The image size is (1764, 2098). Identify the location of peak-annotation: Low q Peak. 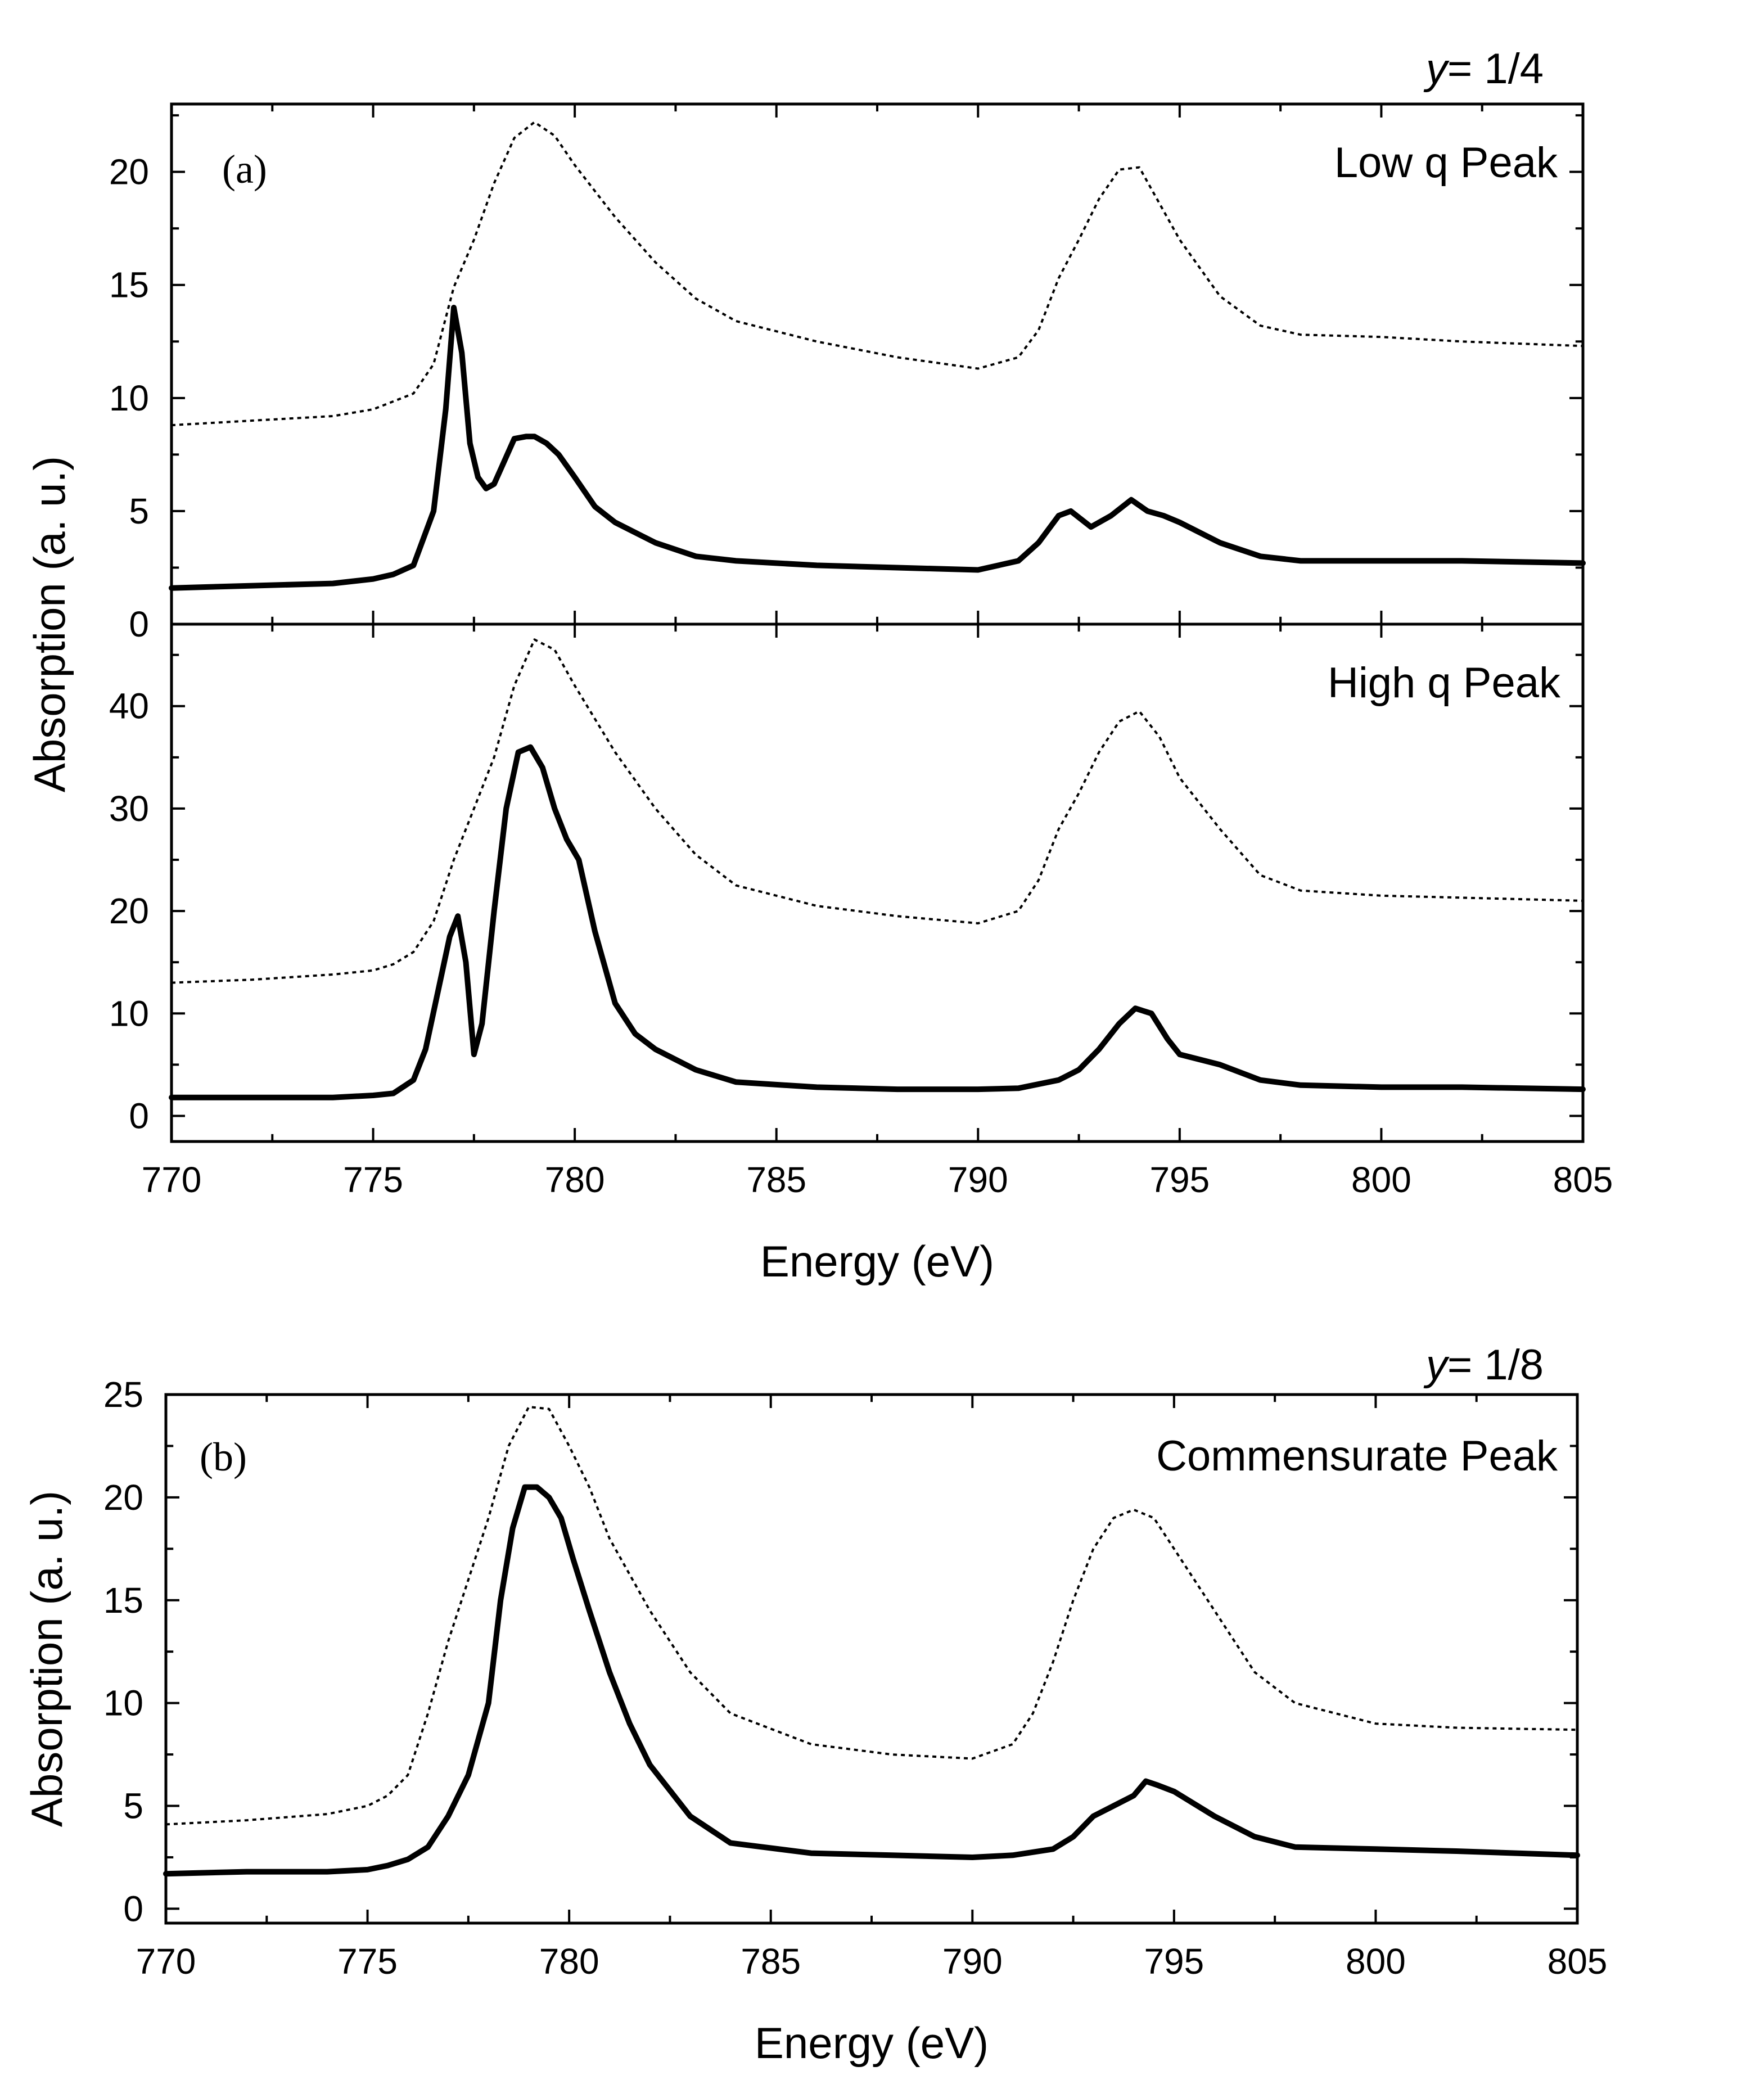
(1446, 163).